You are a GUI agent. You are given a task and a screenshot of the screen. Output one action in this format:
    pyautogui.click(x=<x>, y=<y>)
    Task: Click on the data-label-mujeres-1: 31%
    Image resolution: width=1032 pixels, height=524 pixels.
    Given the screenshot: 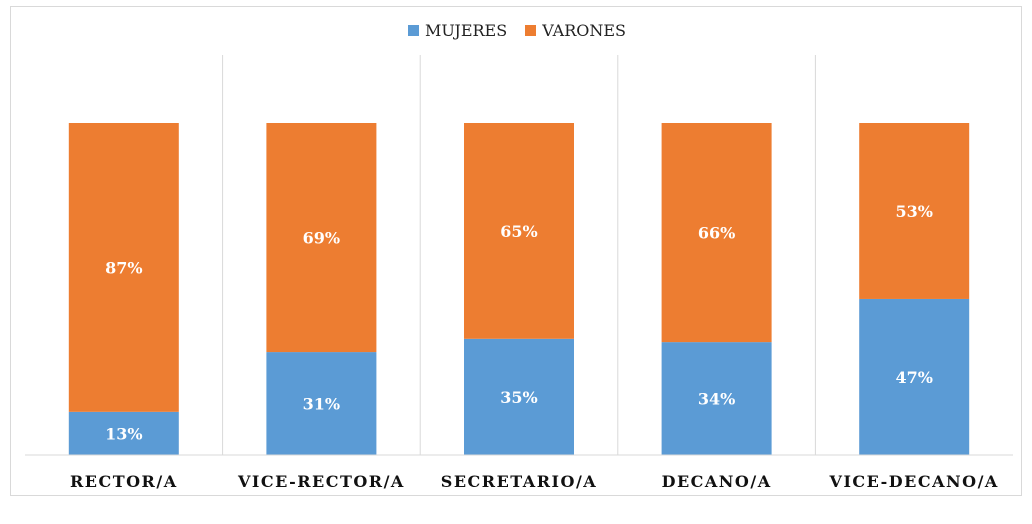 What is the action you would take?
    pyautogui.click(x=321, y=404)
    